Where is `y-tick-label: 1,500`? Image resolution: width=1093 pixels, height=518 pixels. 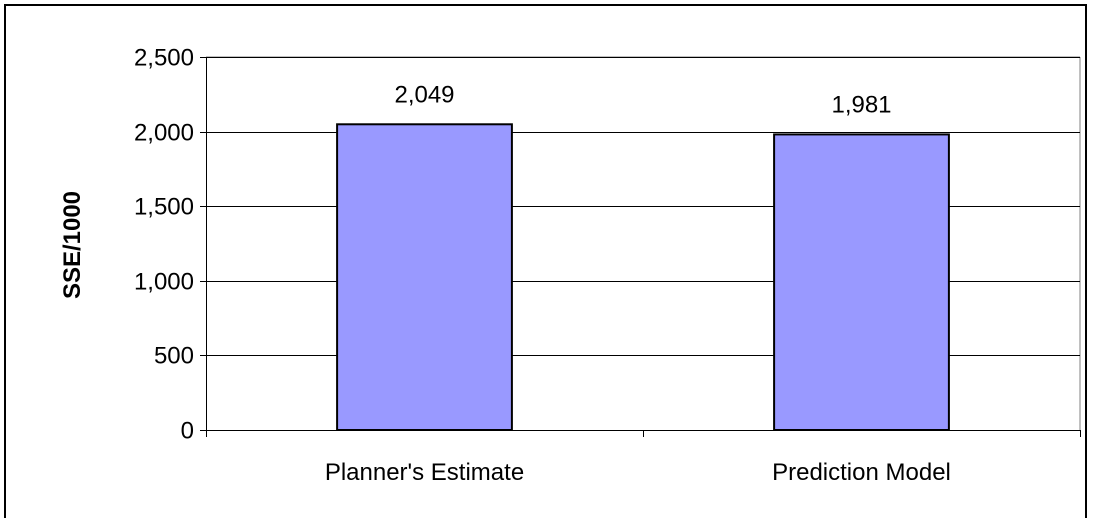
y-tick-label: 1,500 is located at coordinates (164, 207).